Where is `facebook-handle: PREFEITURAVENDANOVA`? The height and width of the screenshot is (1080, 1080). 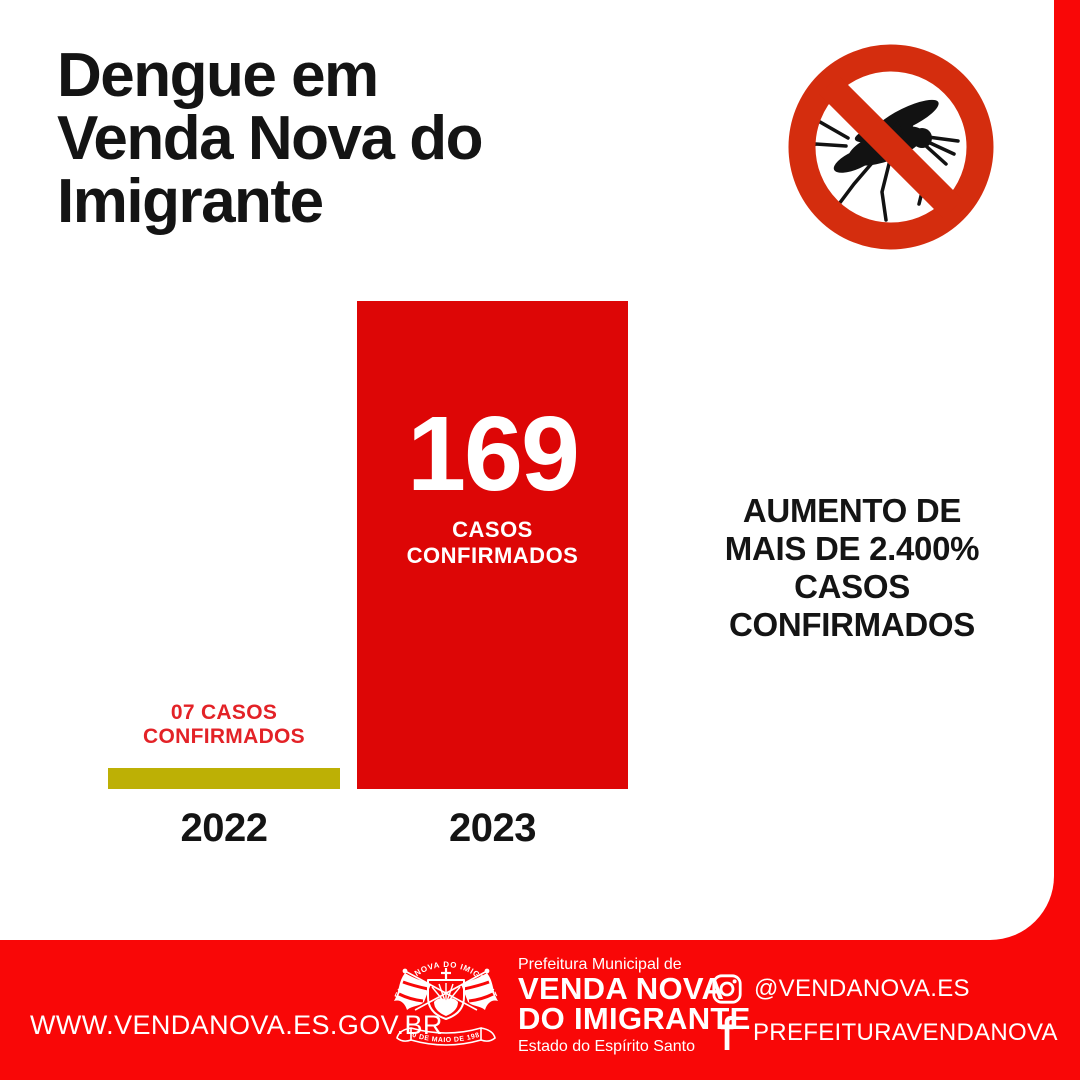
facebook-handle: PREFEITURAVENDANOVA is located at coordinates (905, 1032).